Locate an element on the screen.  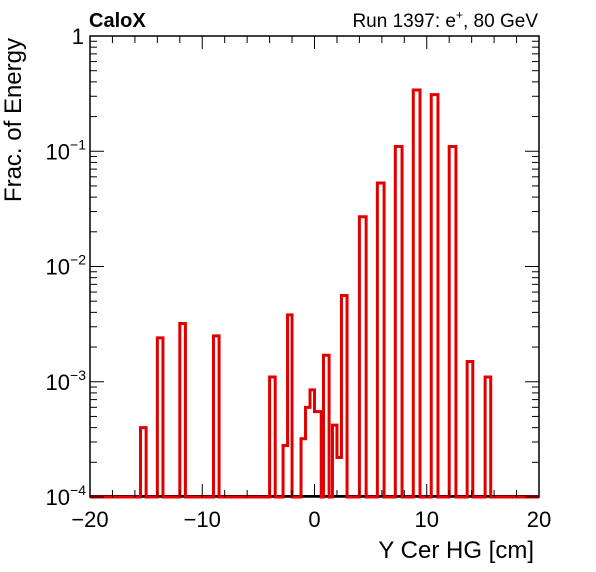
x-tick-label: 10 is located at coordinates (427, 519).